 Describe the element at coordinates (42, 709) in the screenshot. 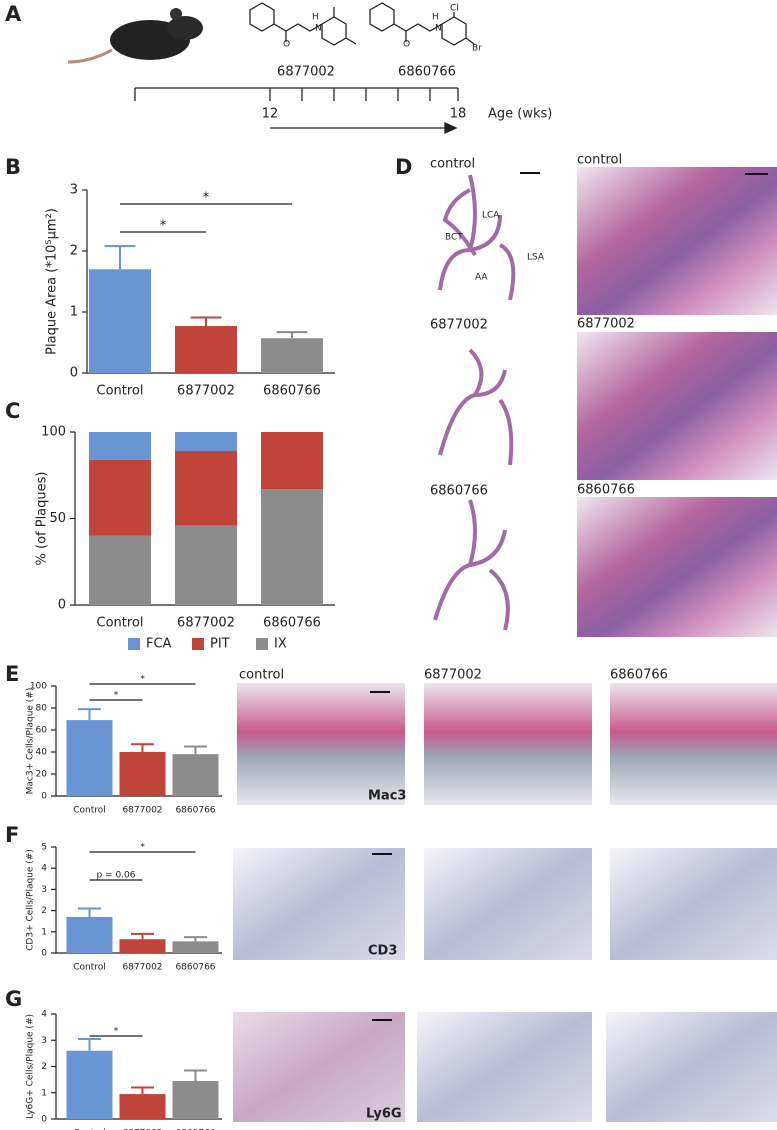

I see `y-tick-label: 80` at that location.